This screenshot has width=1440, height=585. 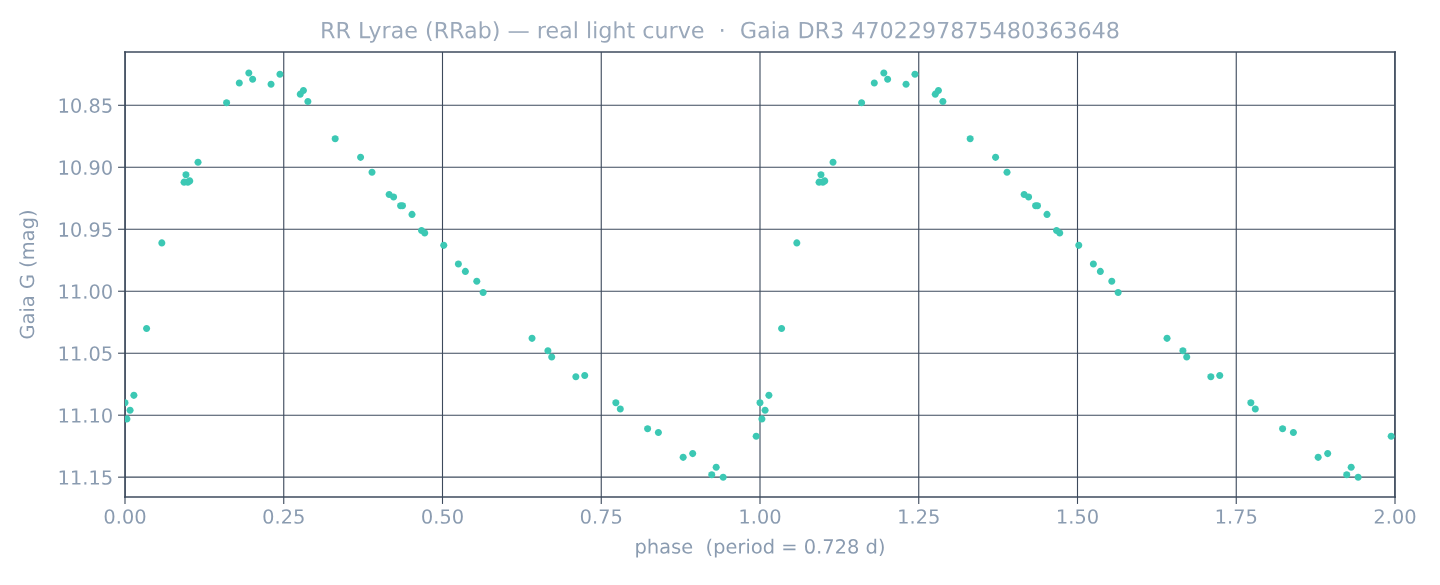 I want to click on x-tick-label: 1.00, so click(x=760, y=516).